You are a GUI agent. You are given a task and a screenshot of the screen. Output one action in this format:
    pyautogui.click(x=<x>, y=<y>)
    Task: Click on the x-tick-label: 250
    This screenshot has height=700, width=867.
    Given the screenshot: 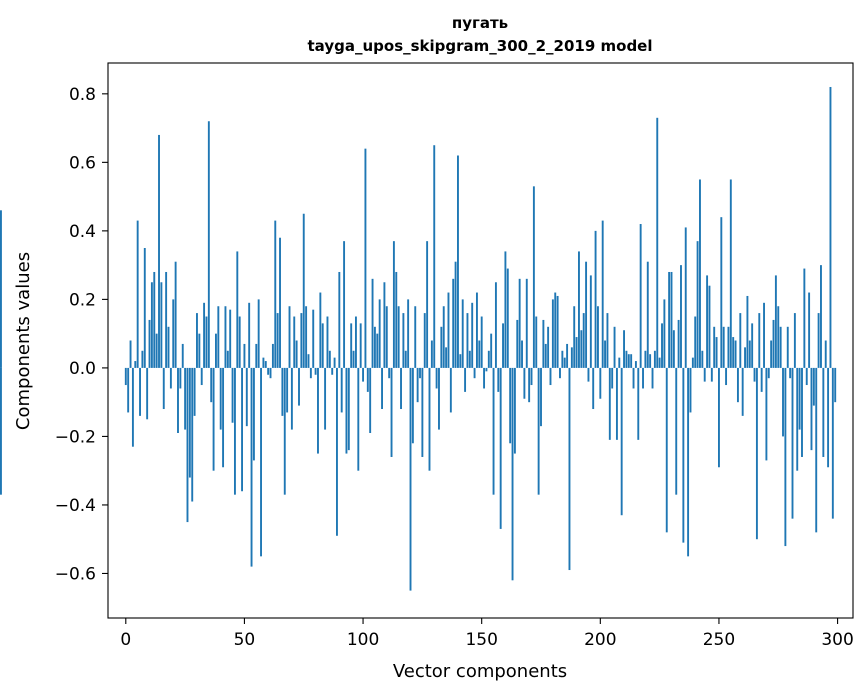 What is the action you would take?
    pyautogui.click(x=719, y=640)
    